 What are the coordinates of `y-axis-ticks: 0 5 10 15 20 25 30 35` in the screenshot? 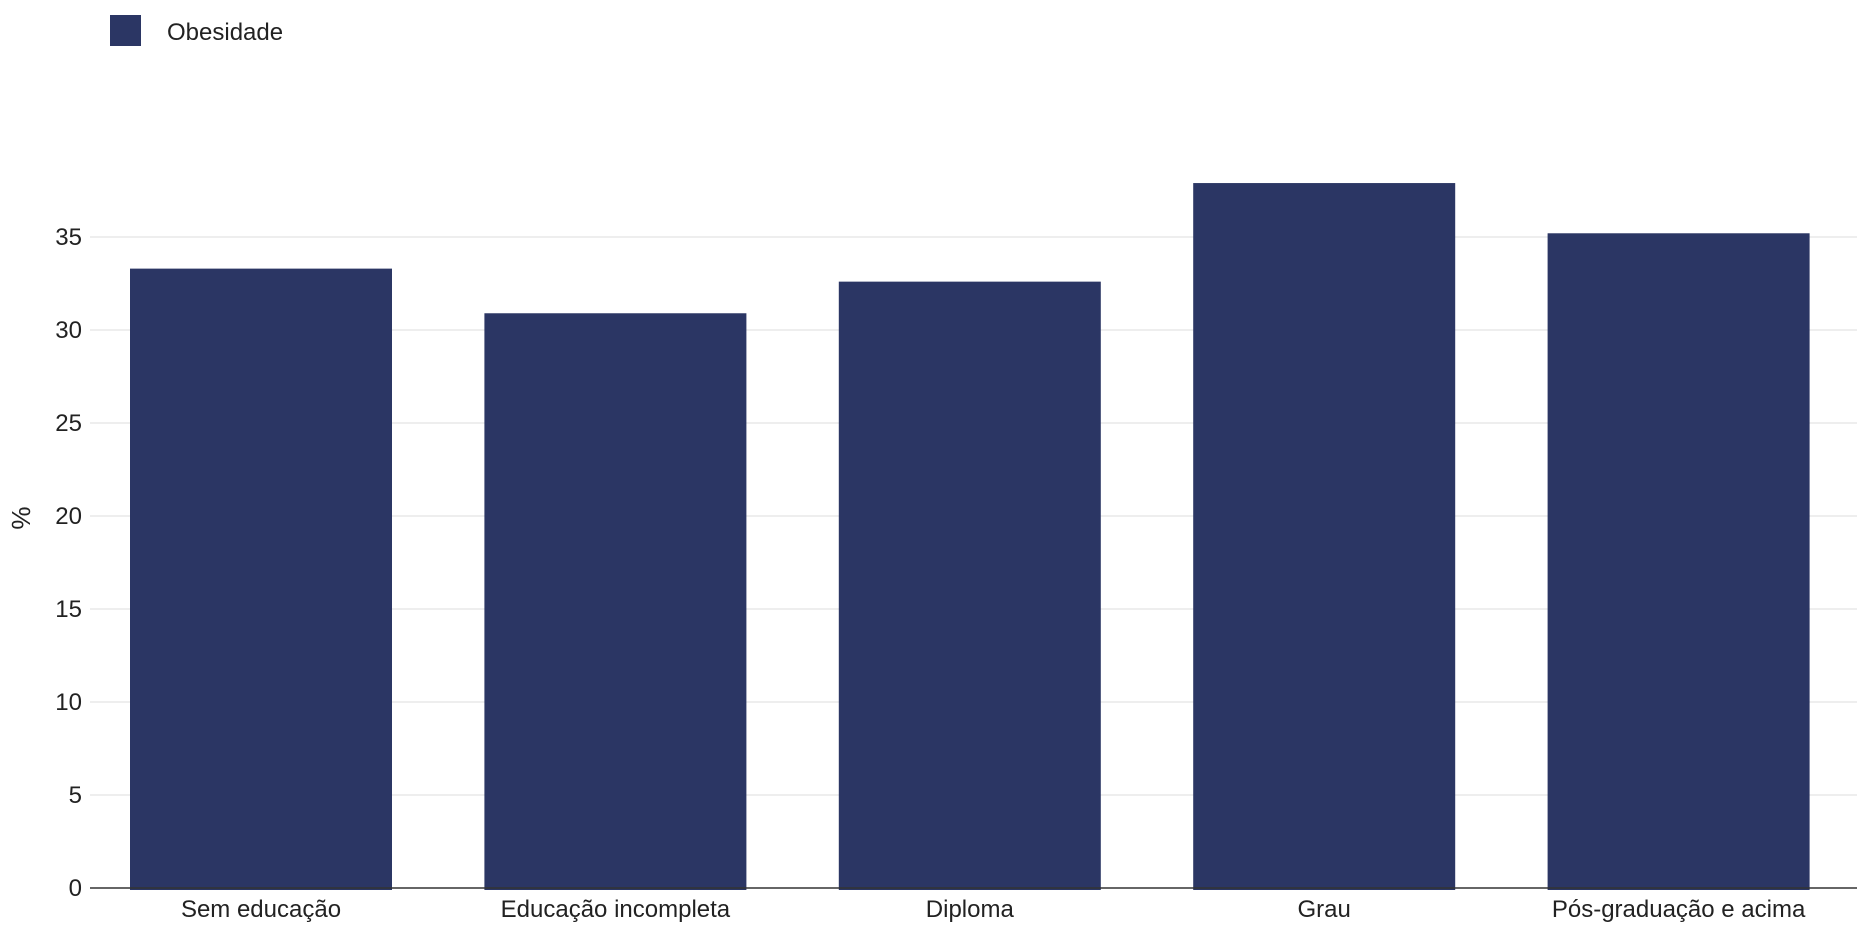 It's located at (68, 563).